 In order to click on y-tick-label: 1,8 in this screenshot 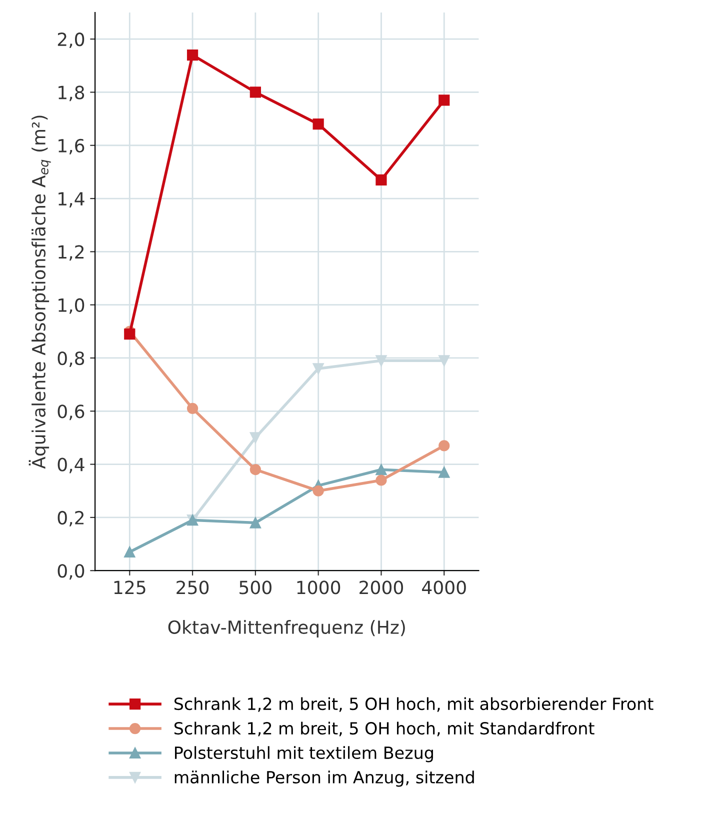, I will do `click(71, 94)`.